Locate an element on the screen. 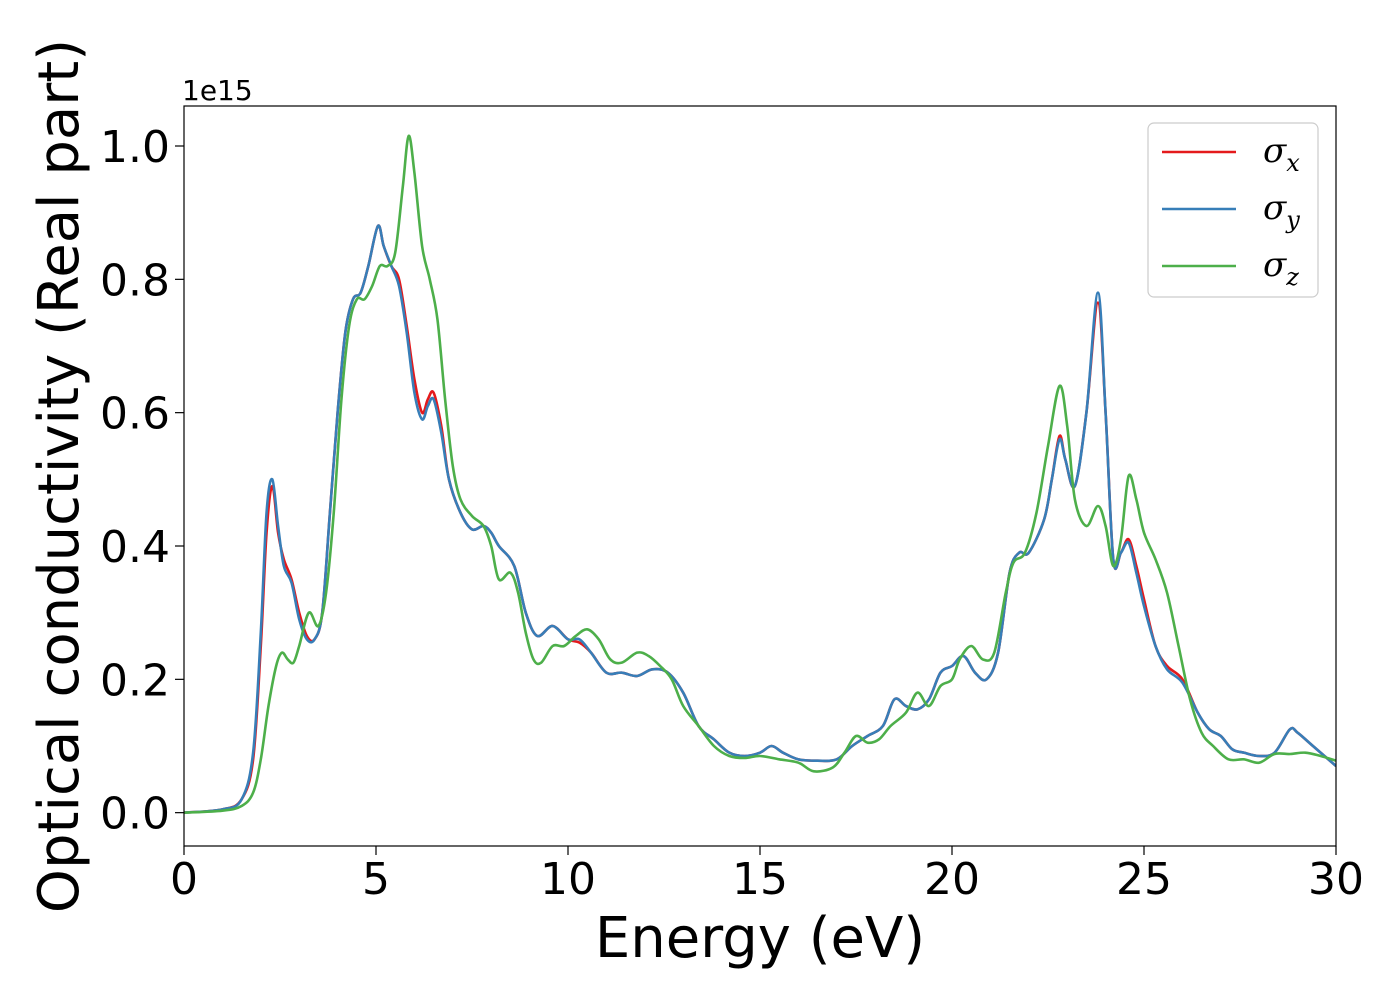  x-tick-label: 30 is located at coordinates (1336, 879).